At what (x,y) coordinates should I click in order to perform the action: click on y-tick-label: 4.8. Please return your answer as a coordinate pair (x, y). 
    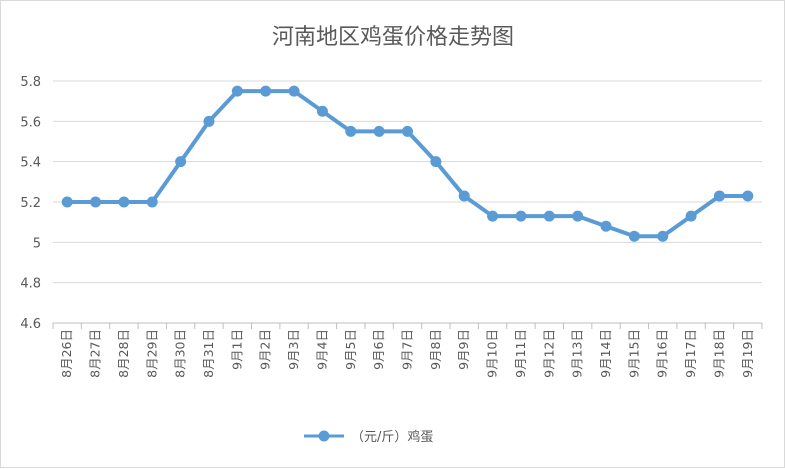
    Looking at the image, I should click on (30, 284).